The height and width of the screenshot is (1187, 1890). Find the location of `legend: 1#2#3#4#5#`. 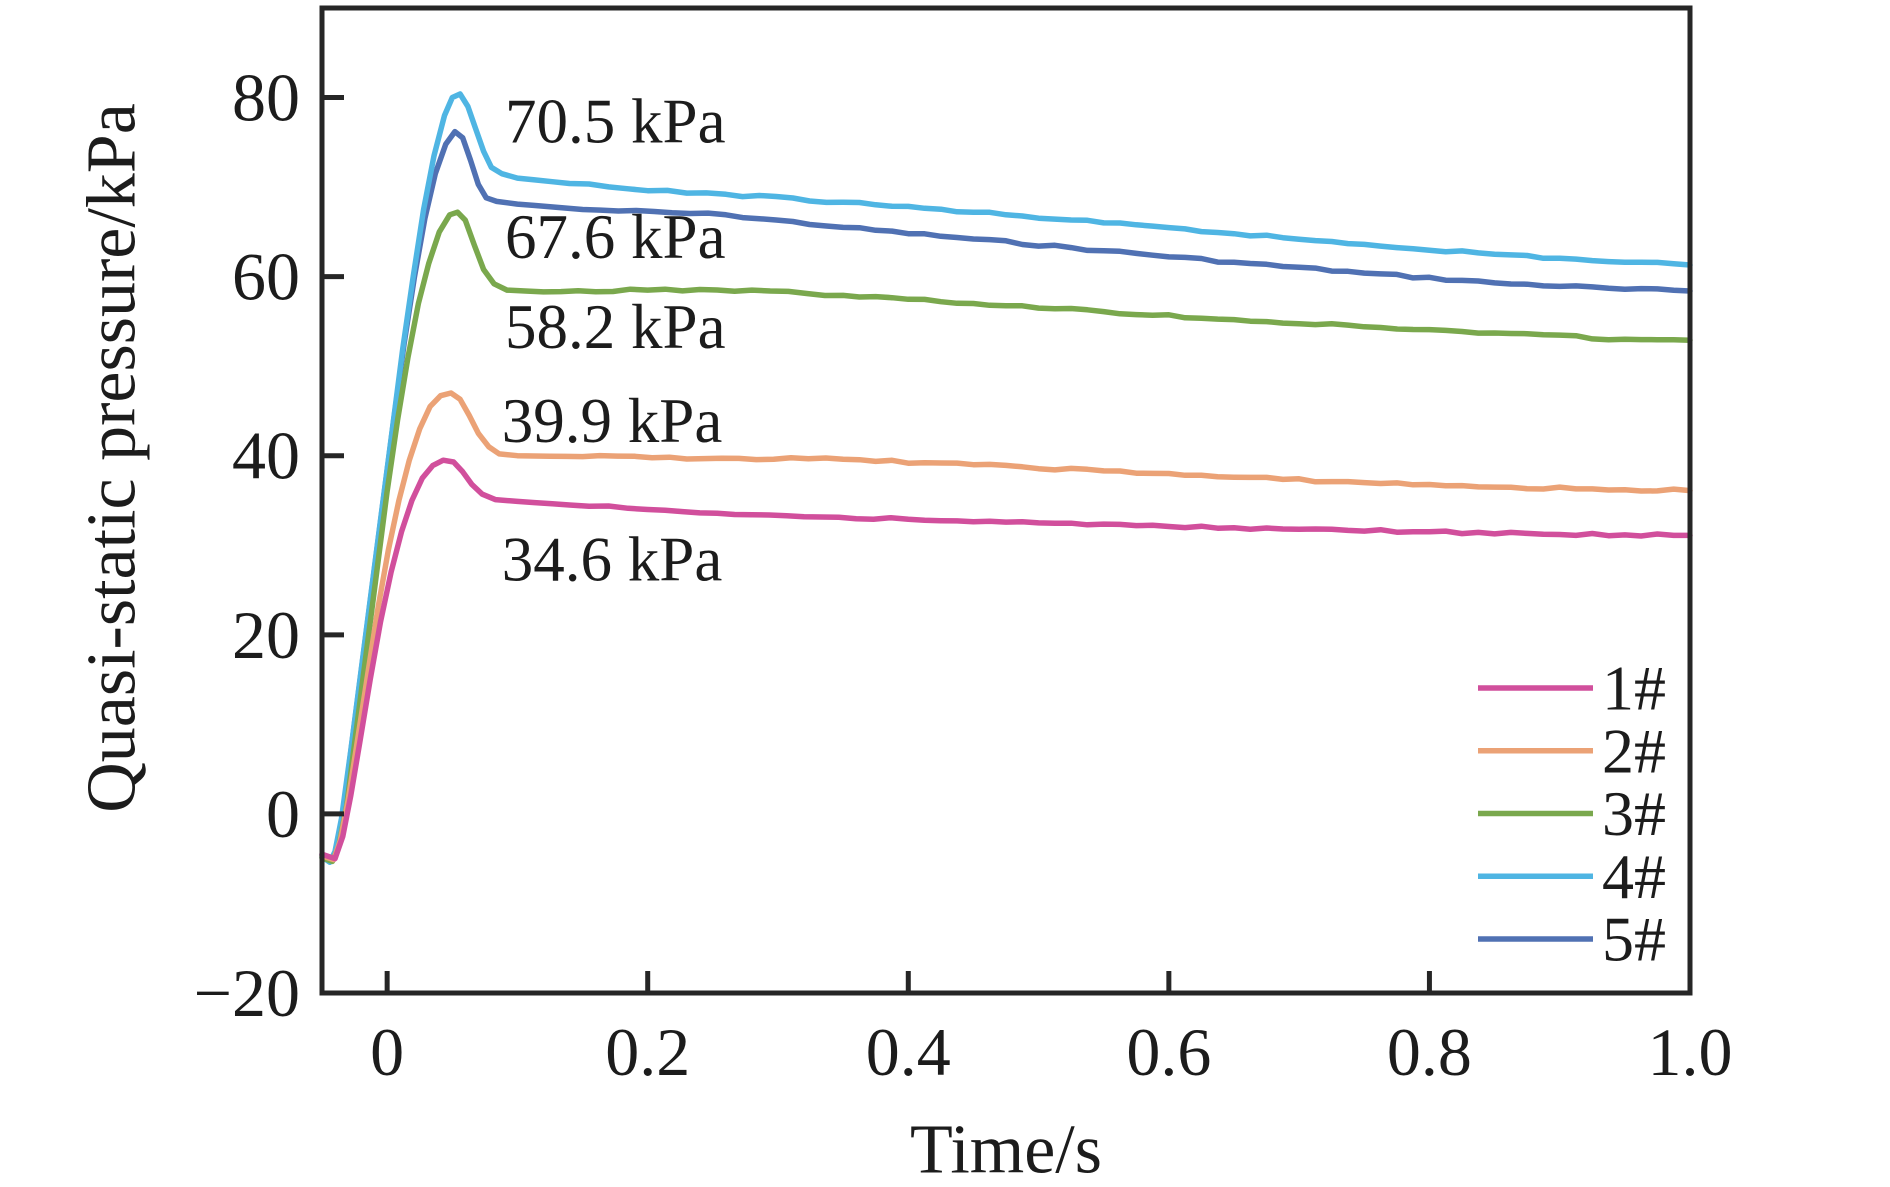

legend: 1#2#3#4#5# is located at coordinates (1572, 814).